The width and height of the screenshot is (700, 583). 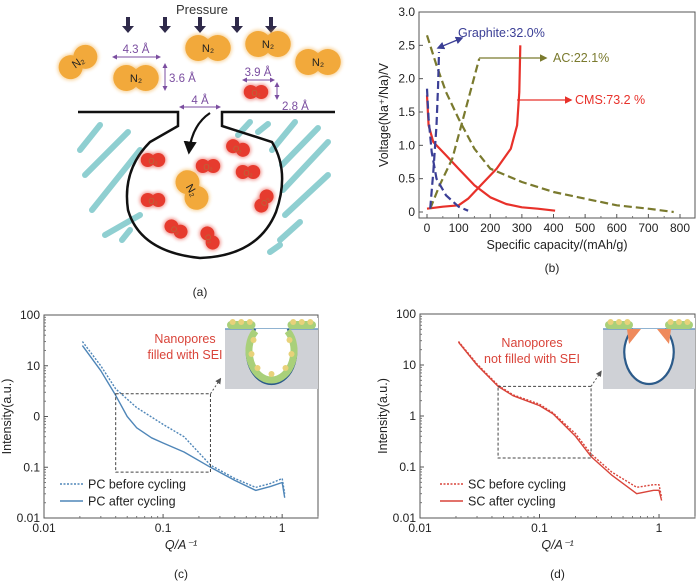 I want to click on x-tick-label: 700, so click(x=648, y=228).